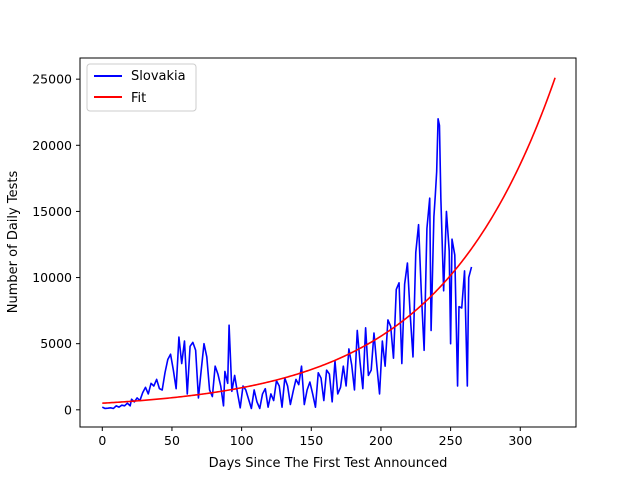  What do you see at coordinates (158, 76) in the screenshot?
I see `legend-label-slovakia: Slovakia` at bounding box center [158, 76].